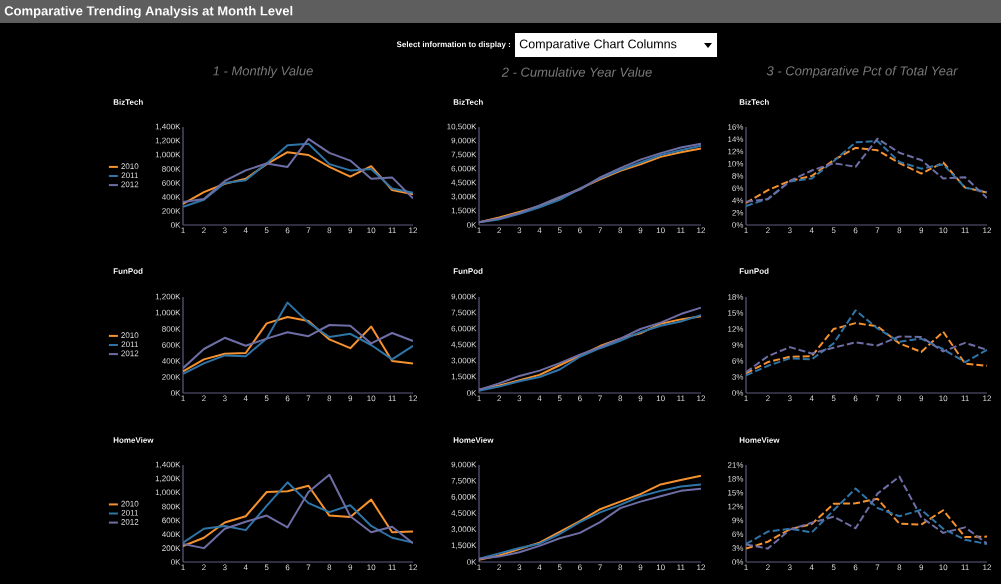 The width and height of the screenshot is (1001, 584). What do you see at coordinates (738, 345) in the screenshot?
I see `y-tick-label: 9%` at bounding box center [738, 345].